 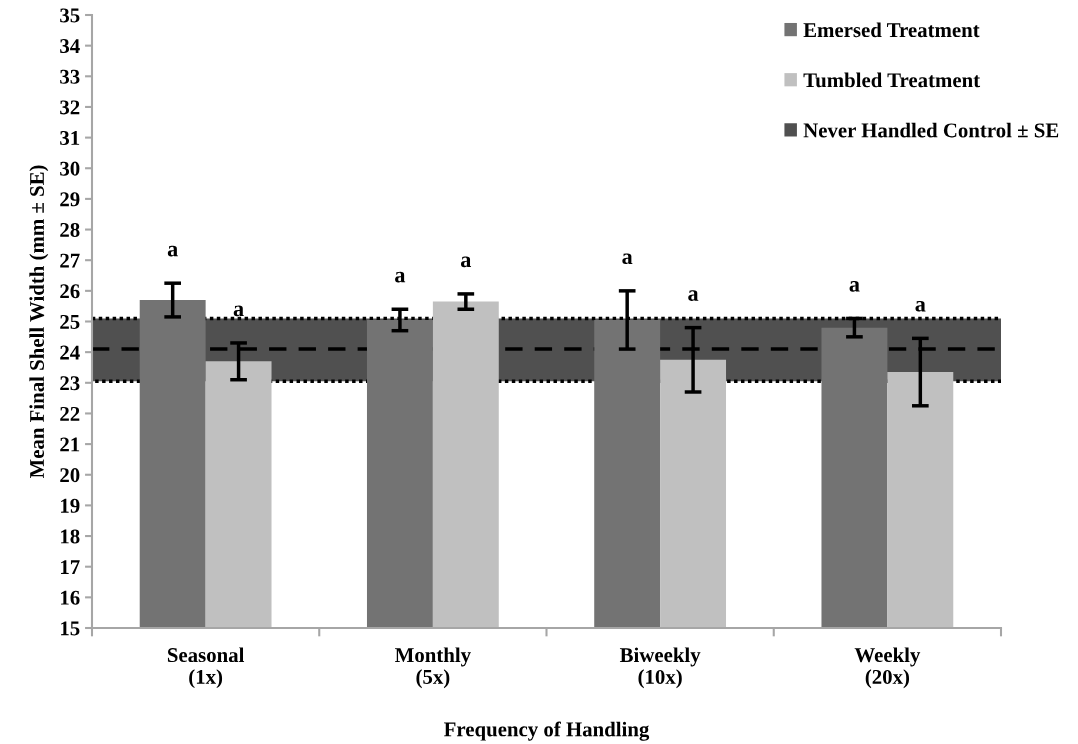 I want to click on y-tick-label: 17, so click(x=70, y=567).